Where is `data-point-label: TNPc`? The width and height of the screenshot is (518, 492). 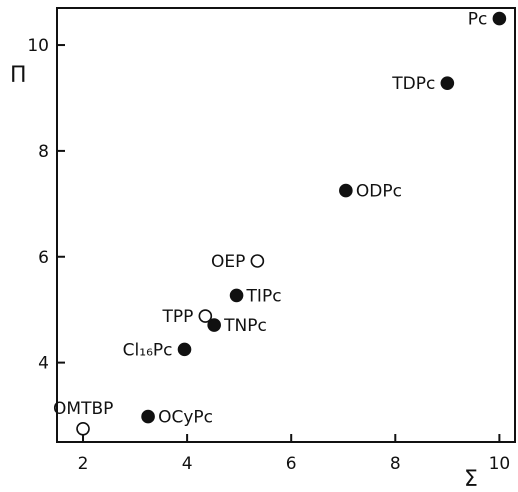 data-point-label: TNPc is located at coordinates (245, 326).